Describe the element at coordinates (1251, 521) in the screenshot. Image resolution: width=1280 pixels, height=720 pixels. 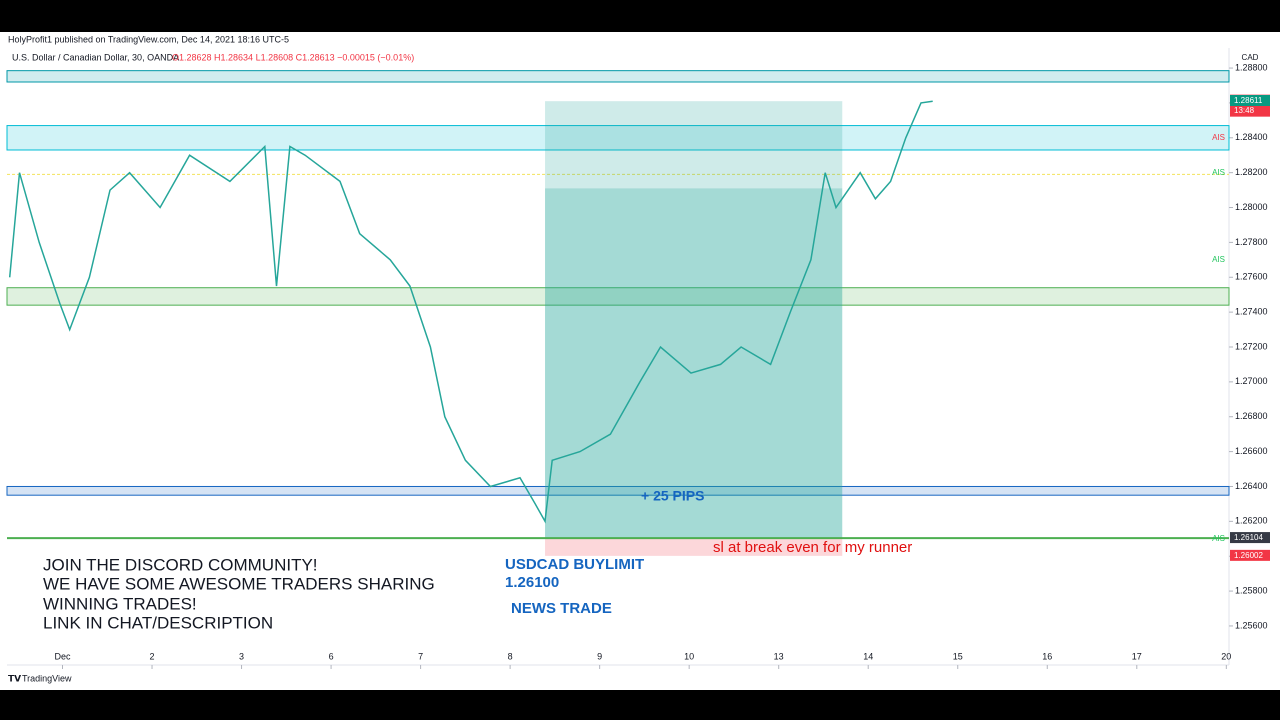
I see `y-tick-label: 1.26200` at that location.